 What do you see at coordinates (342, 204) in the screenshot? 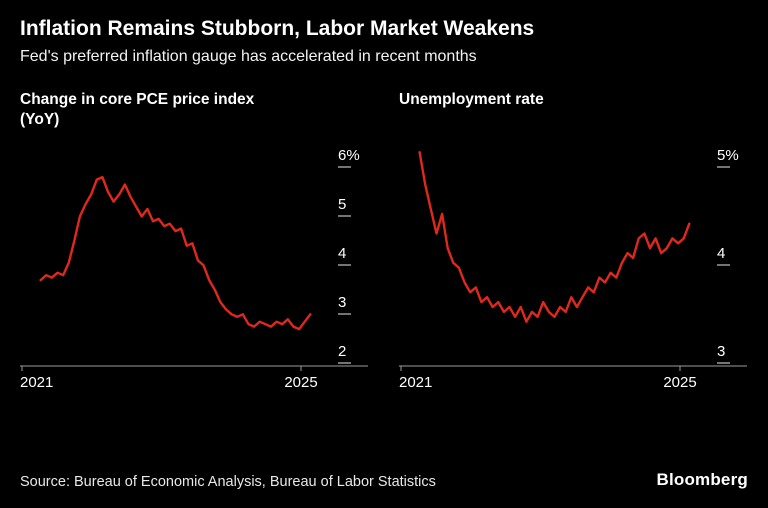
I see `y-tick-label: 5` at bounding box center [342, 204].